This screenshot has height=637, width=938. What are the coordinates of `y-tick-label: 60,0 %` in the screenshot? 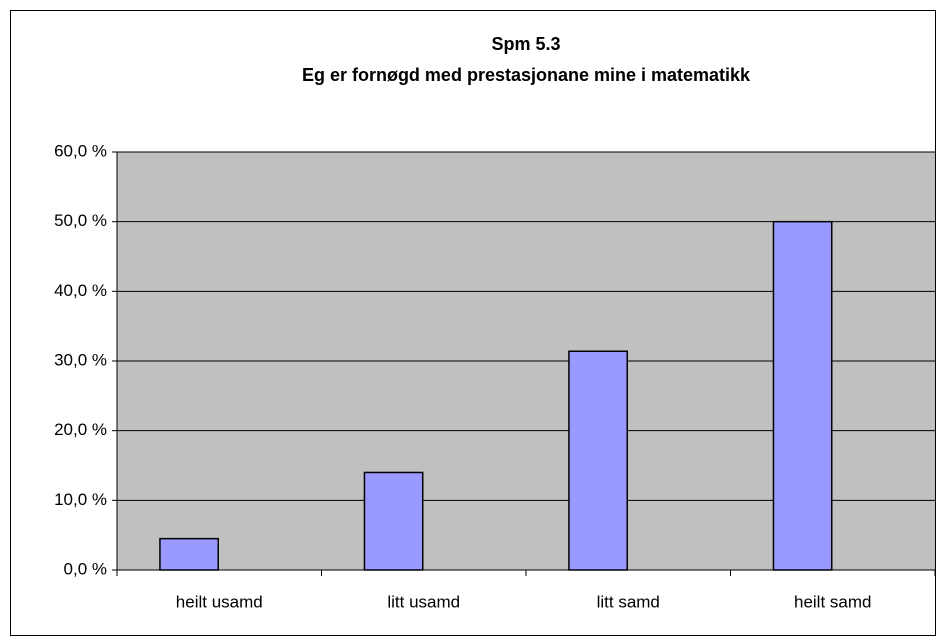 It's located at (80, 150).